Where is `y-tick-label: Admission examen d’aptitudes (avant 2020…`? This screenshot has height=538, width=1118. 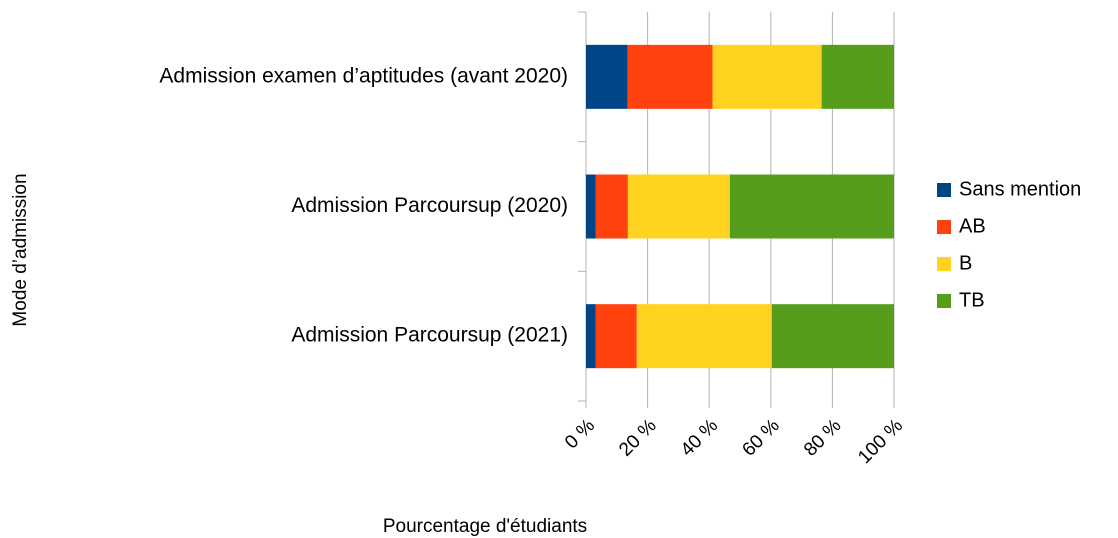
y-tick-label: Admission examen d’aptitudes (avant 2020… is located at coordinates (363, 75).